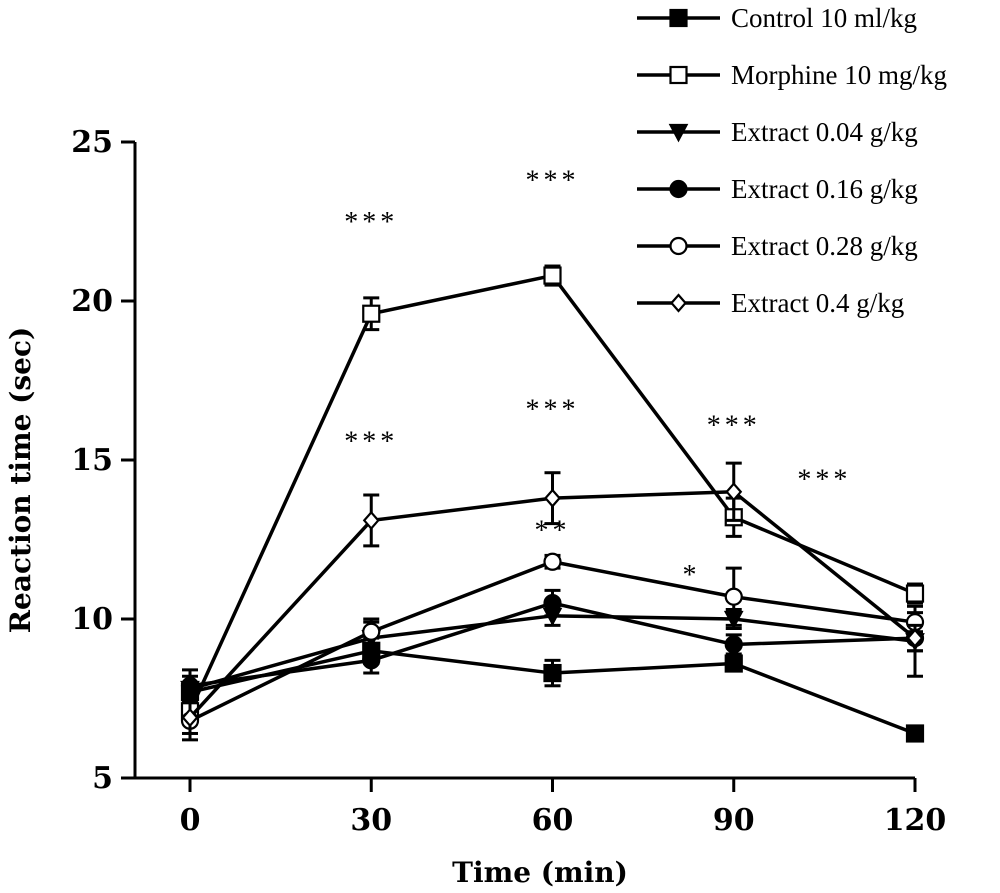  I want to click on legend-label: Extract 0.28 g/kg, so click(824, 246).